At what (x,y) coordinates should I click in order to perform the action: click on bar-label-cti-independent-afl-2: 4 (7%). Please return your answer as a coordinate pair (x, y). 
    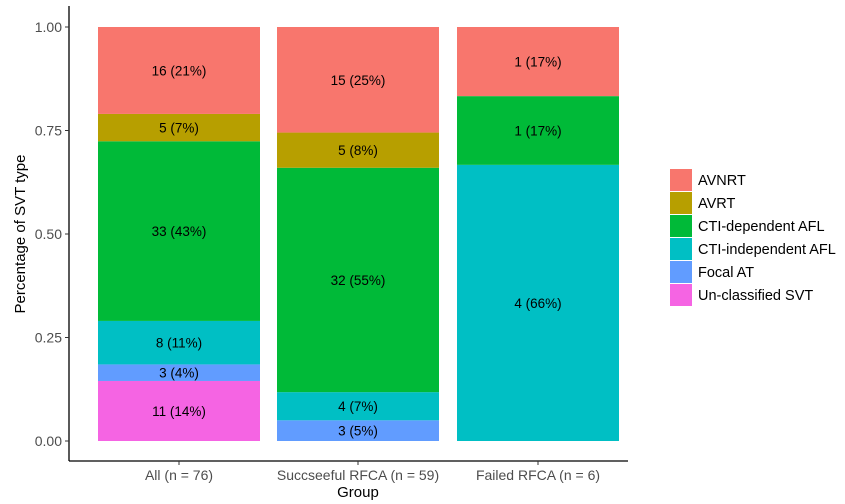
    Looking at the image, I should click on (358, 406).